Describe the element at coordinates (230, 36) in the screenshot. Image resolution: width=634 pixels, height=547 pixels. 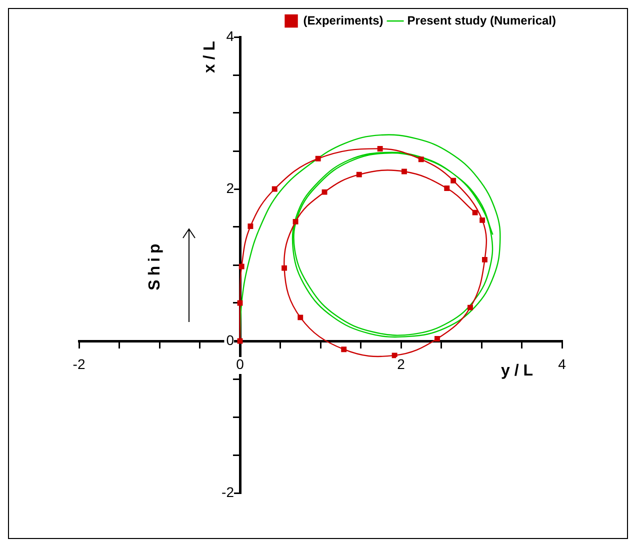
I see `y-tick-label: 4` at that location.